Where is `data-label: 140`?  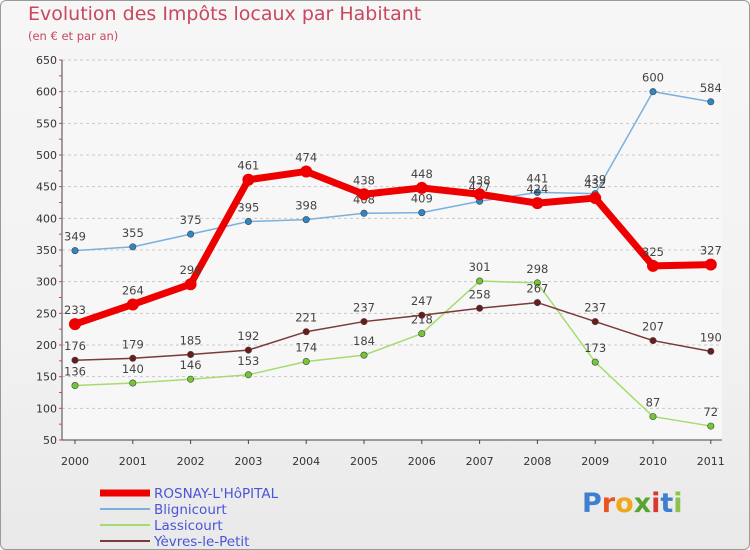
data-label: 140 is located at coordinates (133, 369).